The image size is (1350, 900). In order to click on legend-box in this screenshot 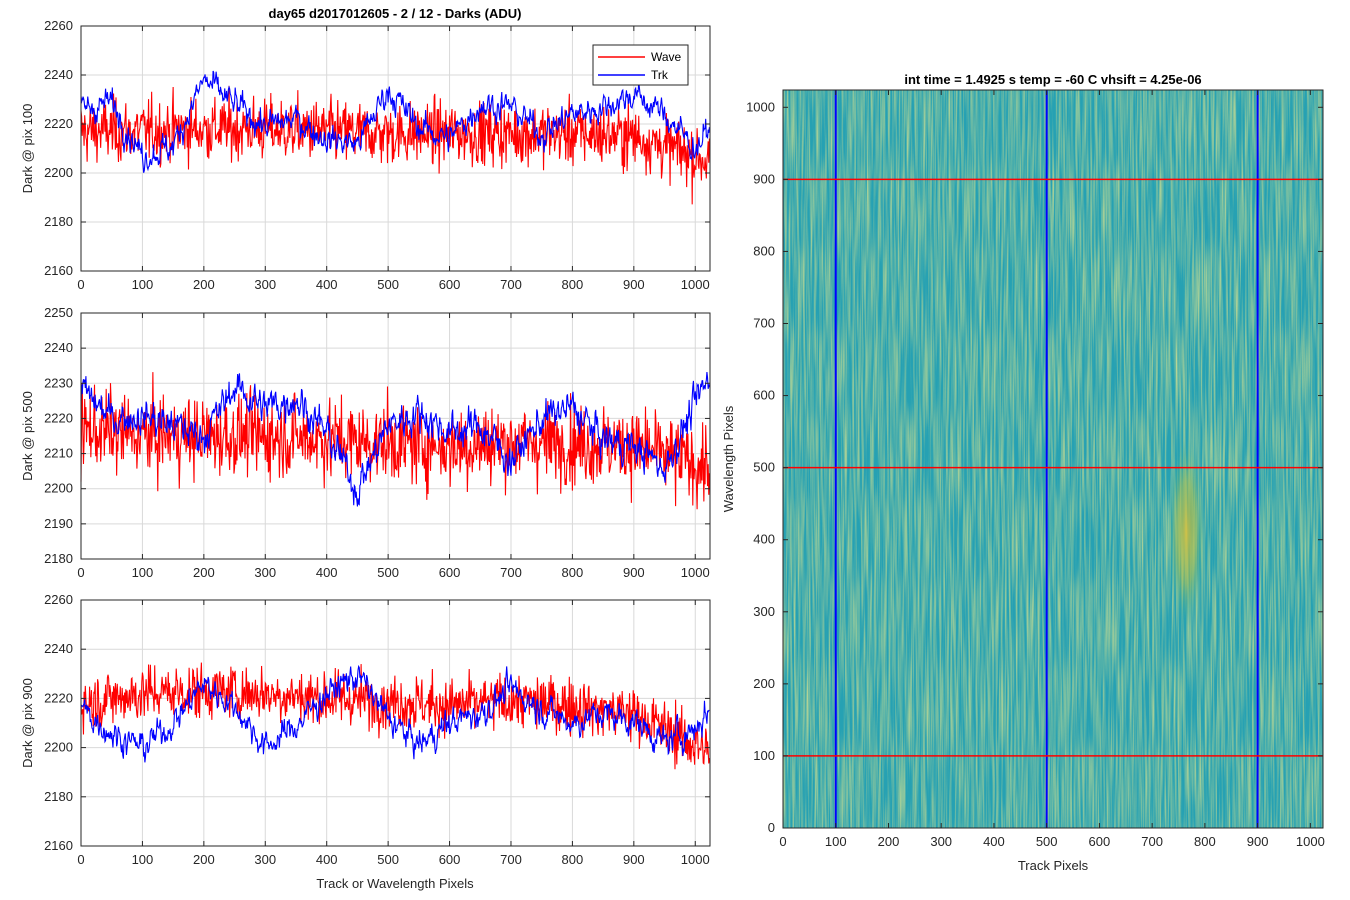, I will do `click(640, 65)`.